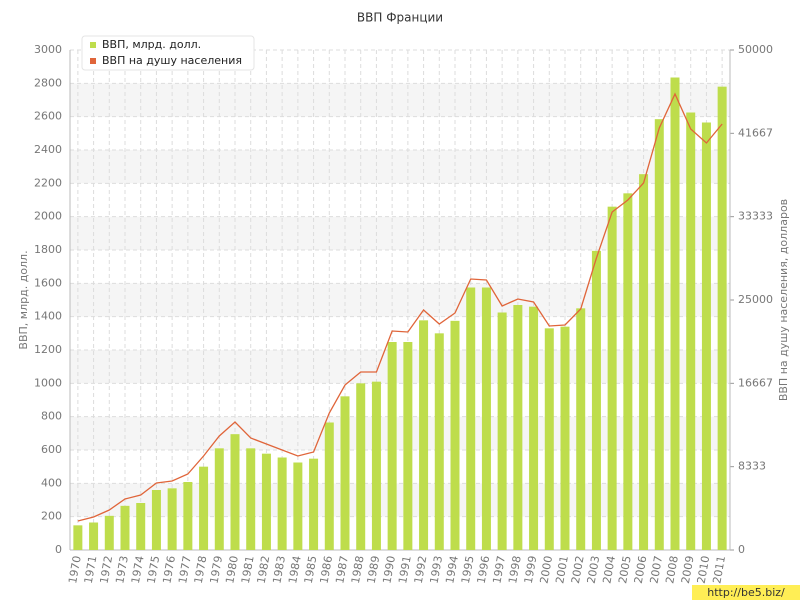 The width and height of the screenshot is (800, 600). Describe the element at coordinates (755, 49) in the screenshot. I see `y2-tick-label: 50000` at that location.